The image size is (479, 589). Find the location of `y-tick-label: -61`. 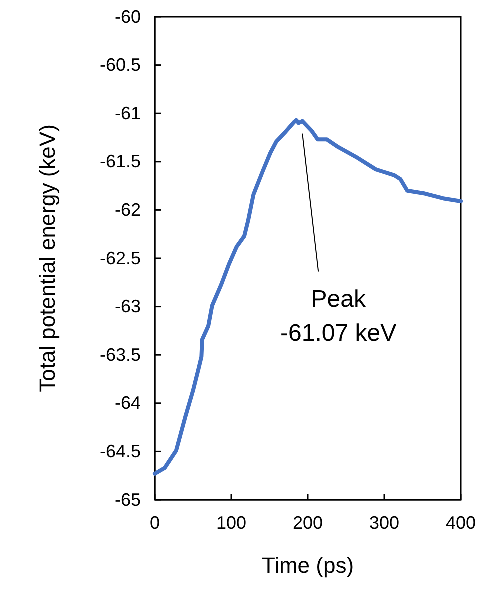

y-tick-label: -61 is located at coordinates (127, 113).